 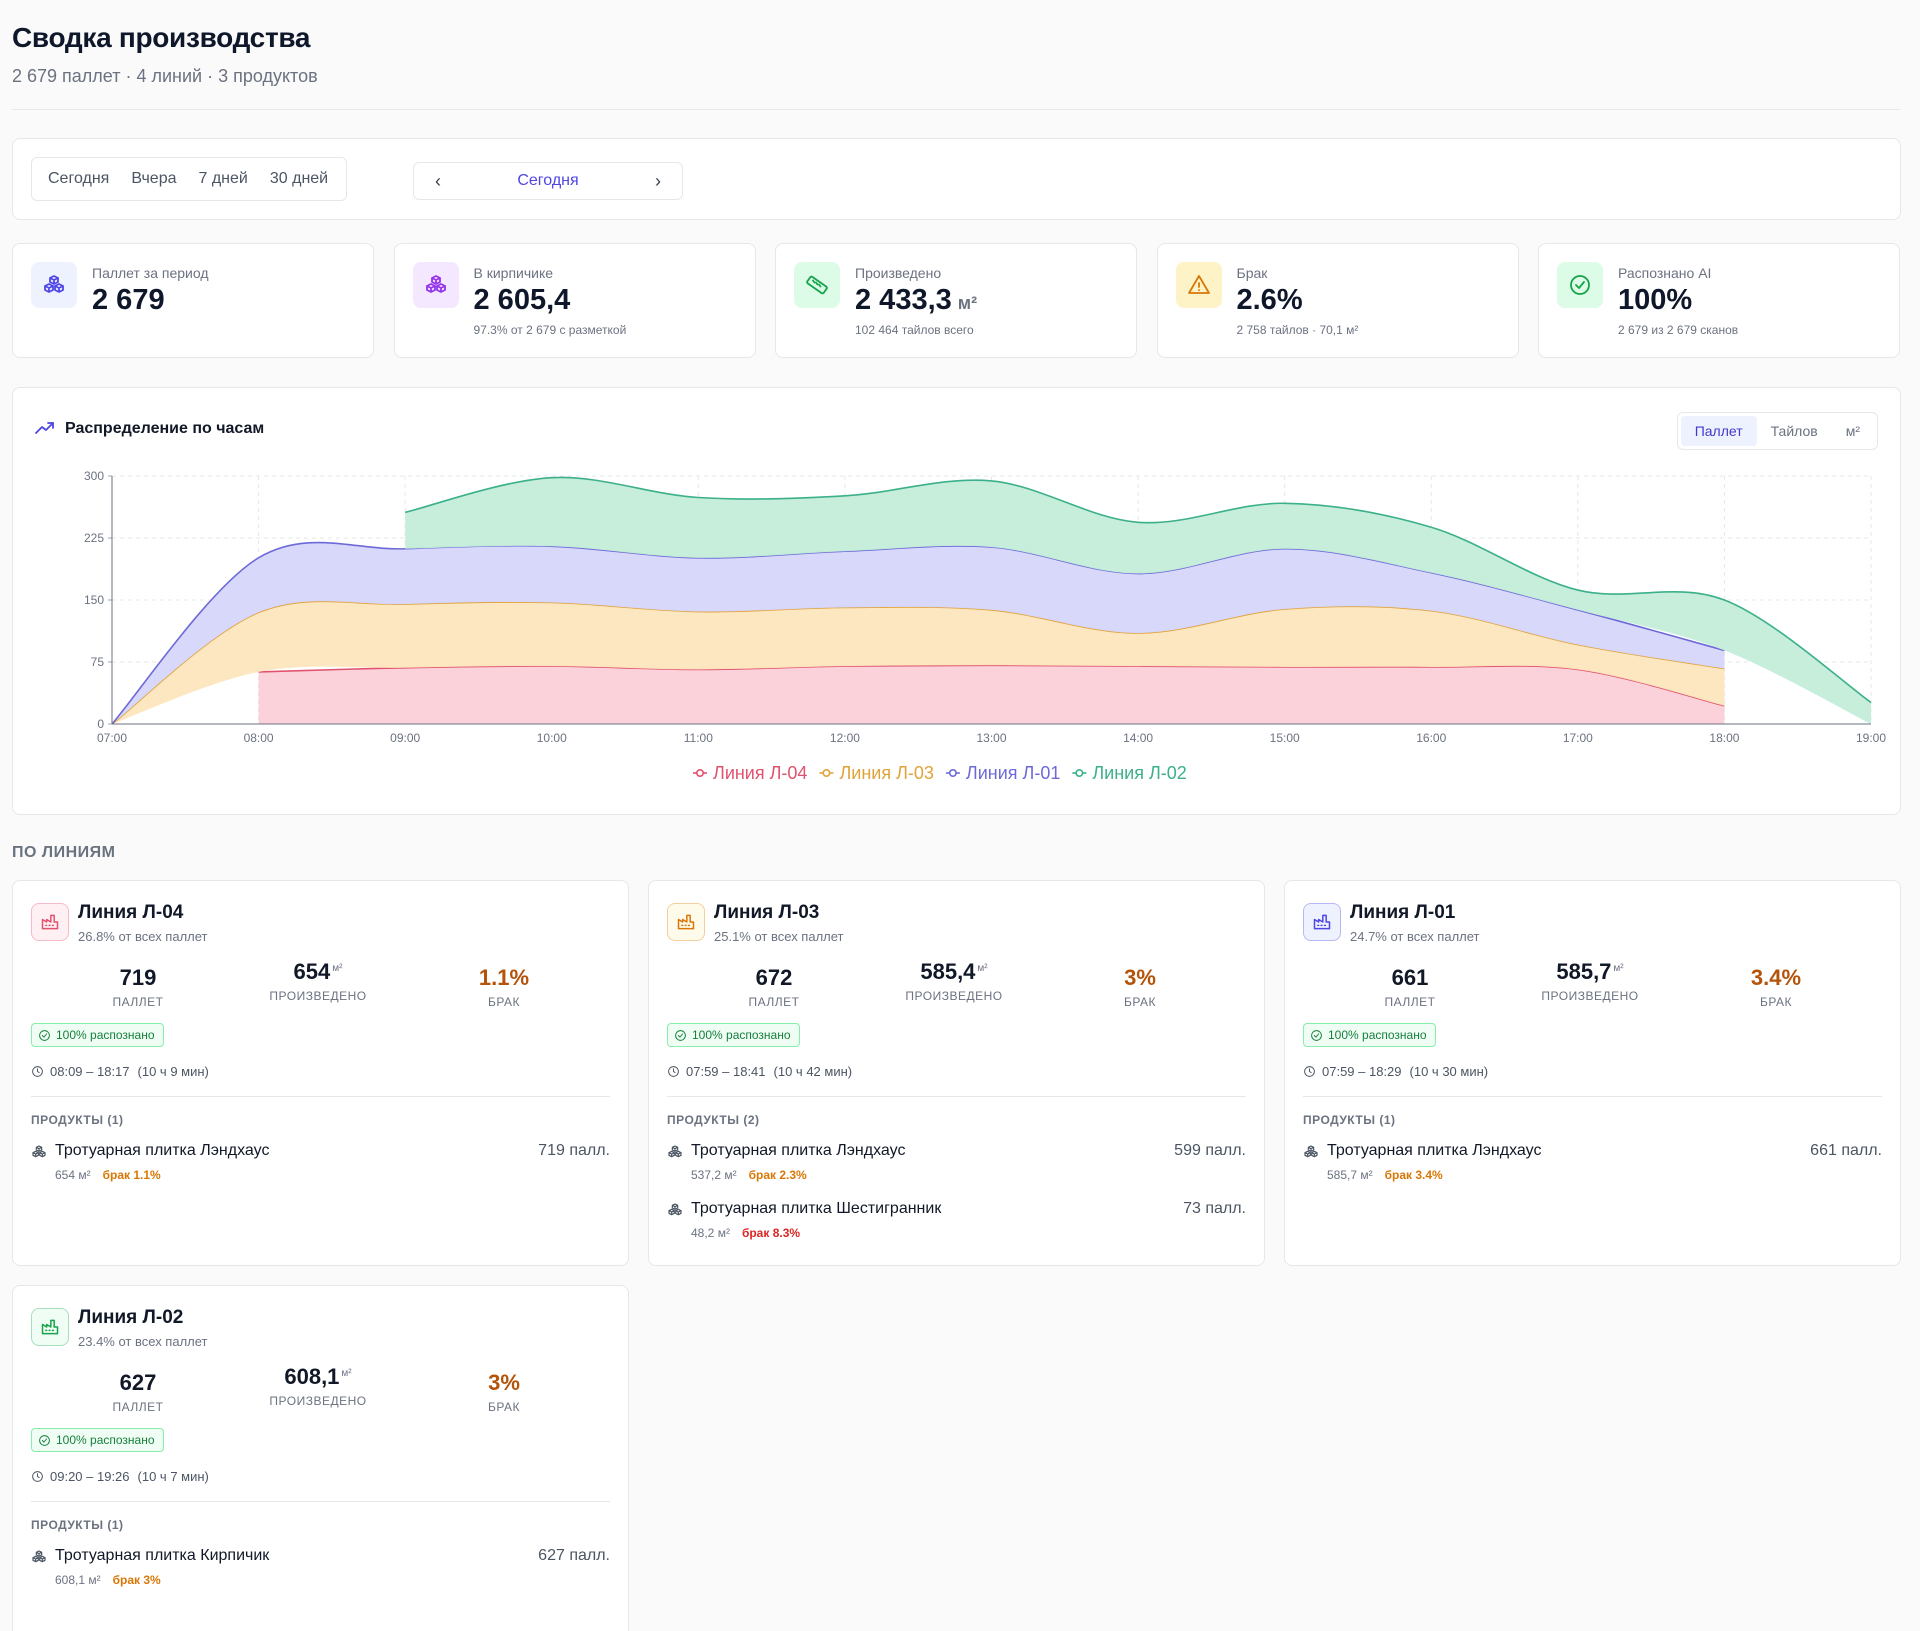 I want to click on stat-defect: 3% БРАК, so click(x=504, y=1392).